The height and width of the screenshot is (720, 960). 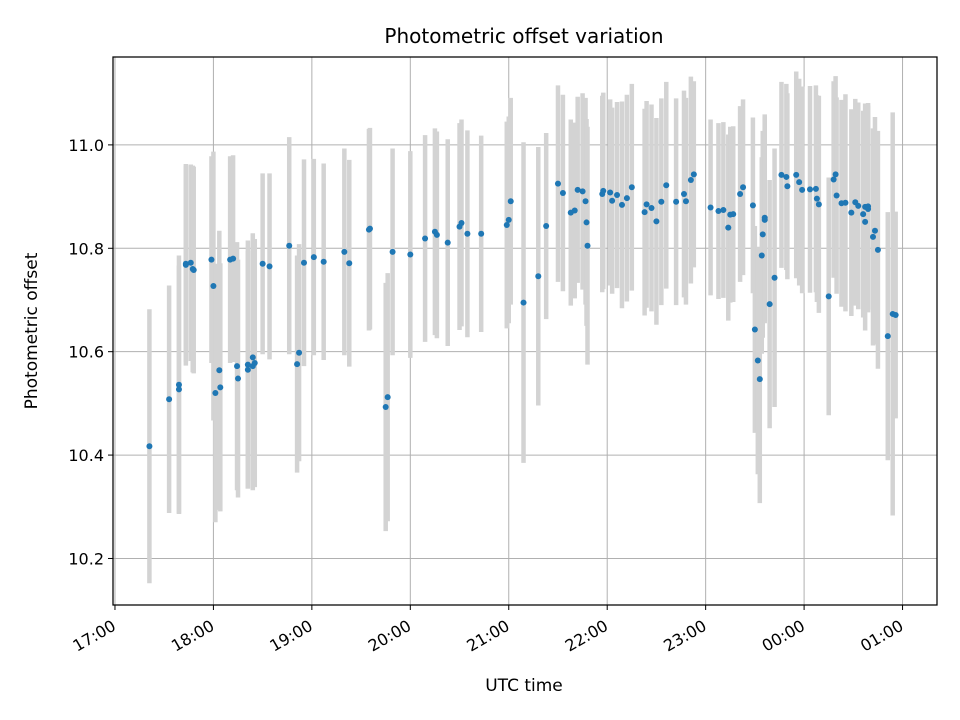 What do you see at coordinates (86, 145) in the screenshot?
I see `y-tick-label: 11.0` at bounding box center [86, 145].